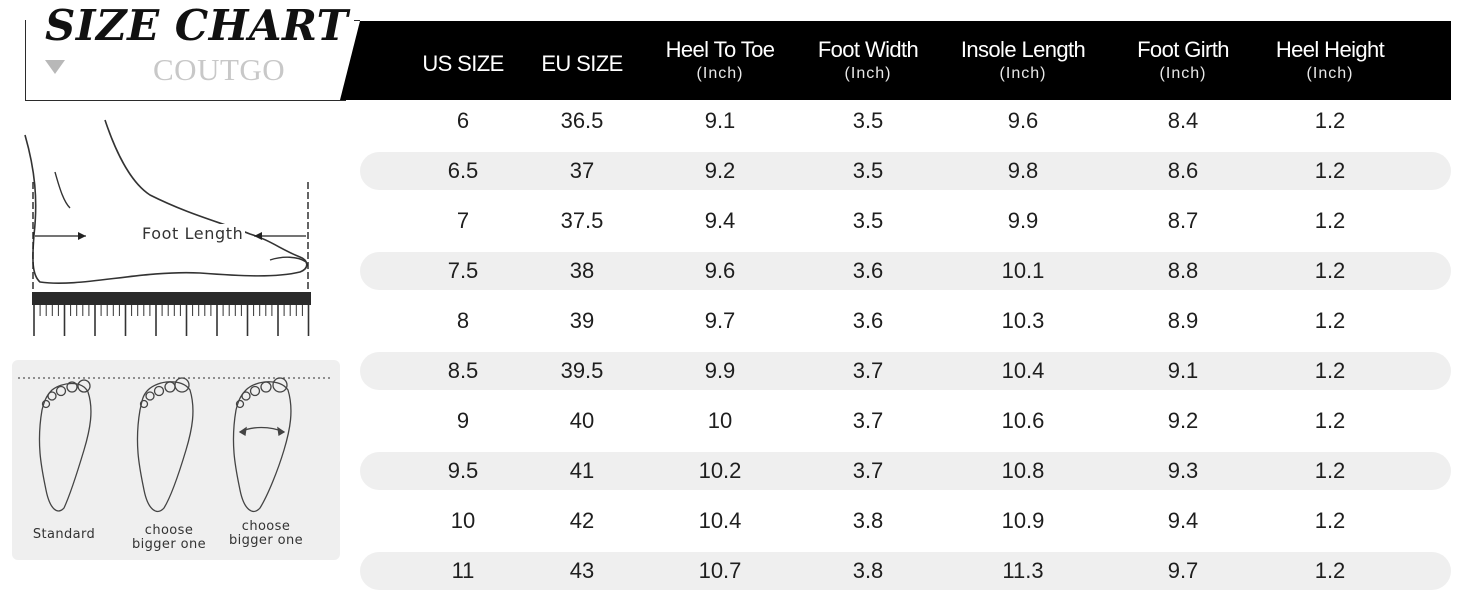 The width and height of the screenshot is (1464, 600). I want to click on table-cell: 10.9, so click(1023, 520).